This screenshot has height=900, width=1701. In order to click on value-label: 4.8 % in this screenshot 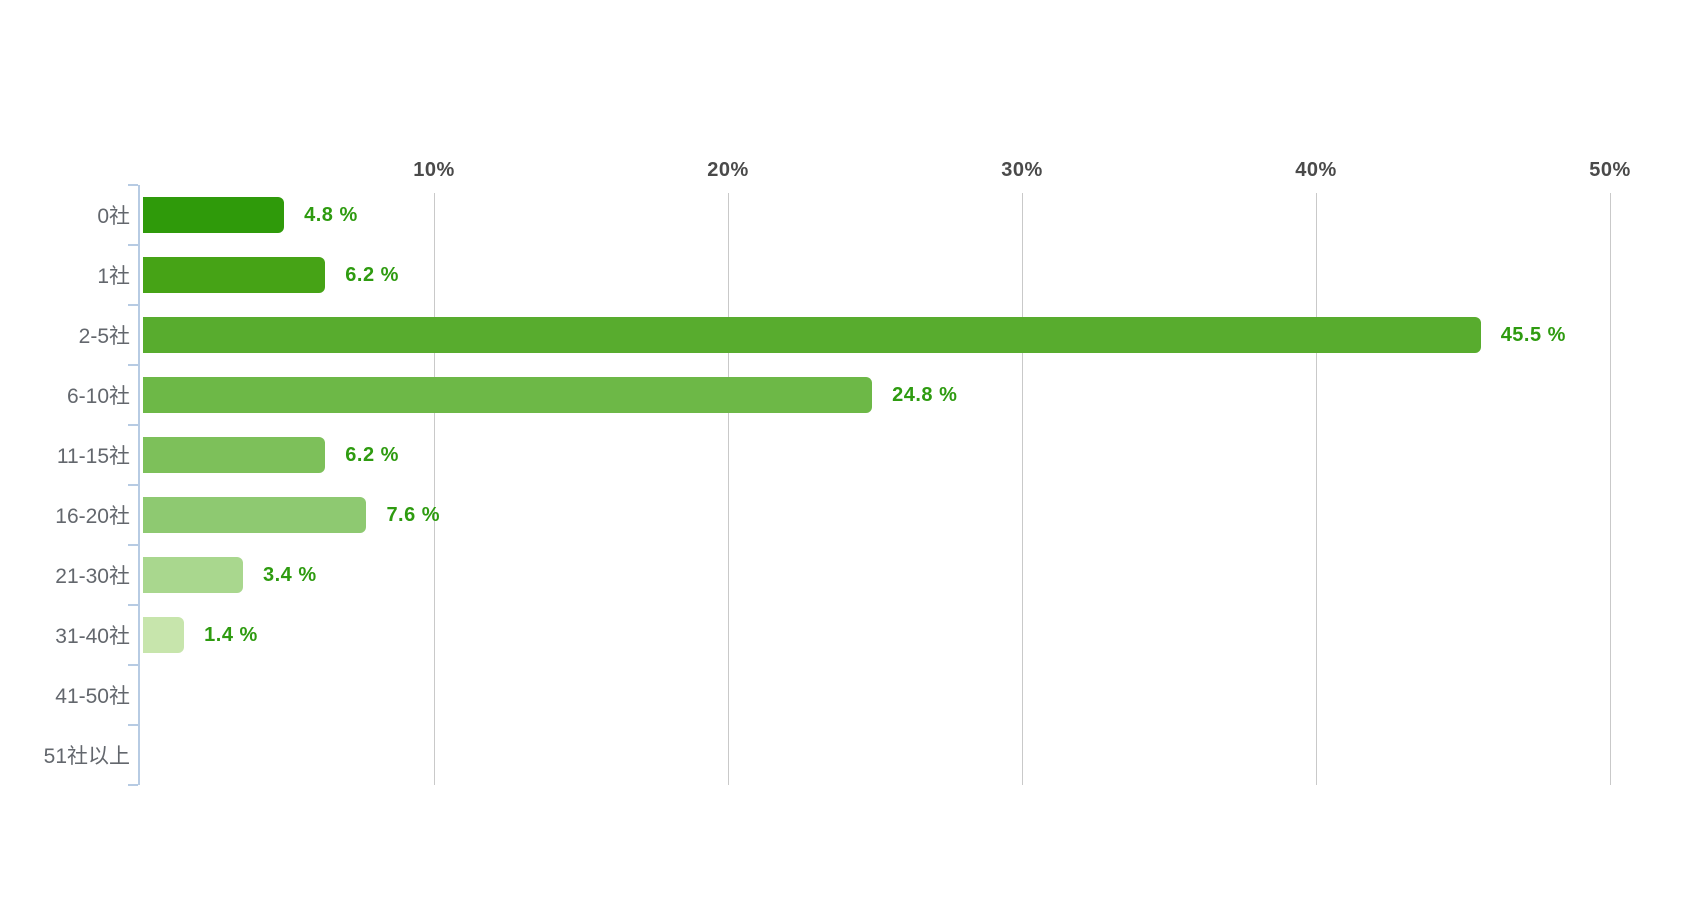, I will do `click(331, 214)`.